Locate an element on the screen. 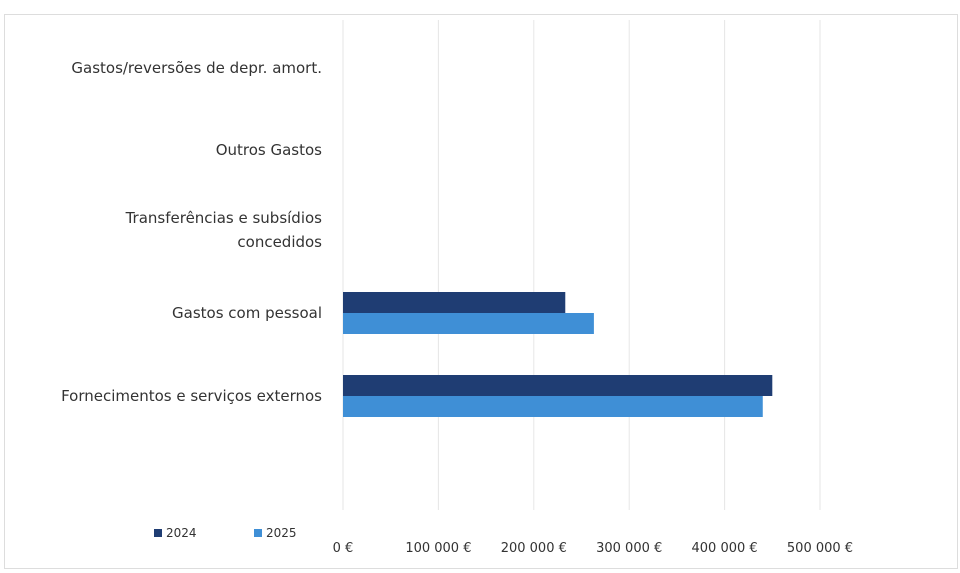 The image size is (960, 573). category-label: Fornecimentos e serviços externos is located at coordinates (191, 396).